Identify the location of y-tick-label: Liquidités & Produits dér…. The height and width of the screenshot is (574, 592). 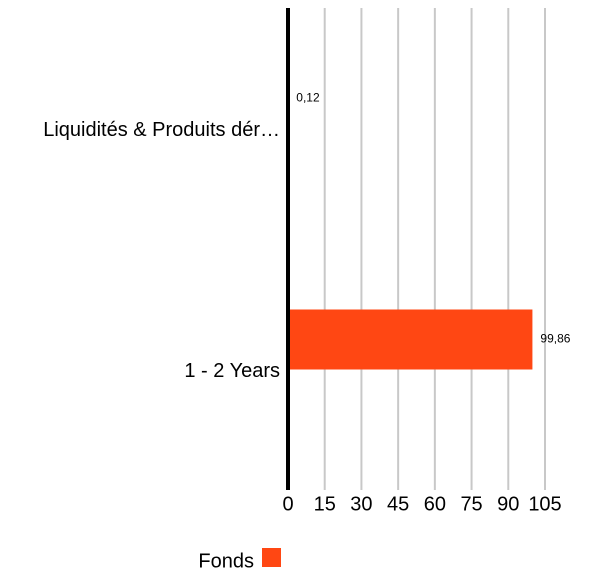
(161, 130).